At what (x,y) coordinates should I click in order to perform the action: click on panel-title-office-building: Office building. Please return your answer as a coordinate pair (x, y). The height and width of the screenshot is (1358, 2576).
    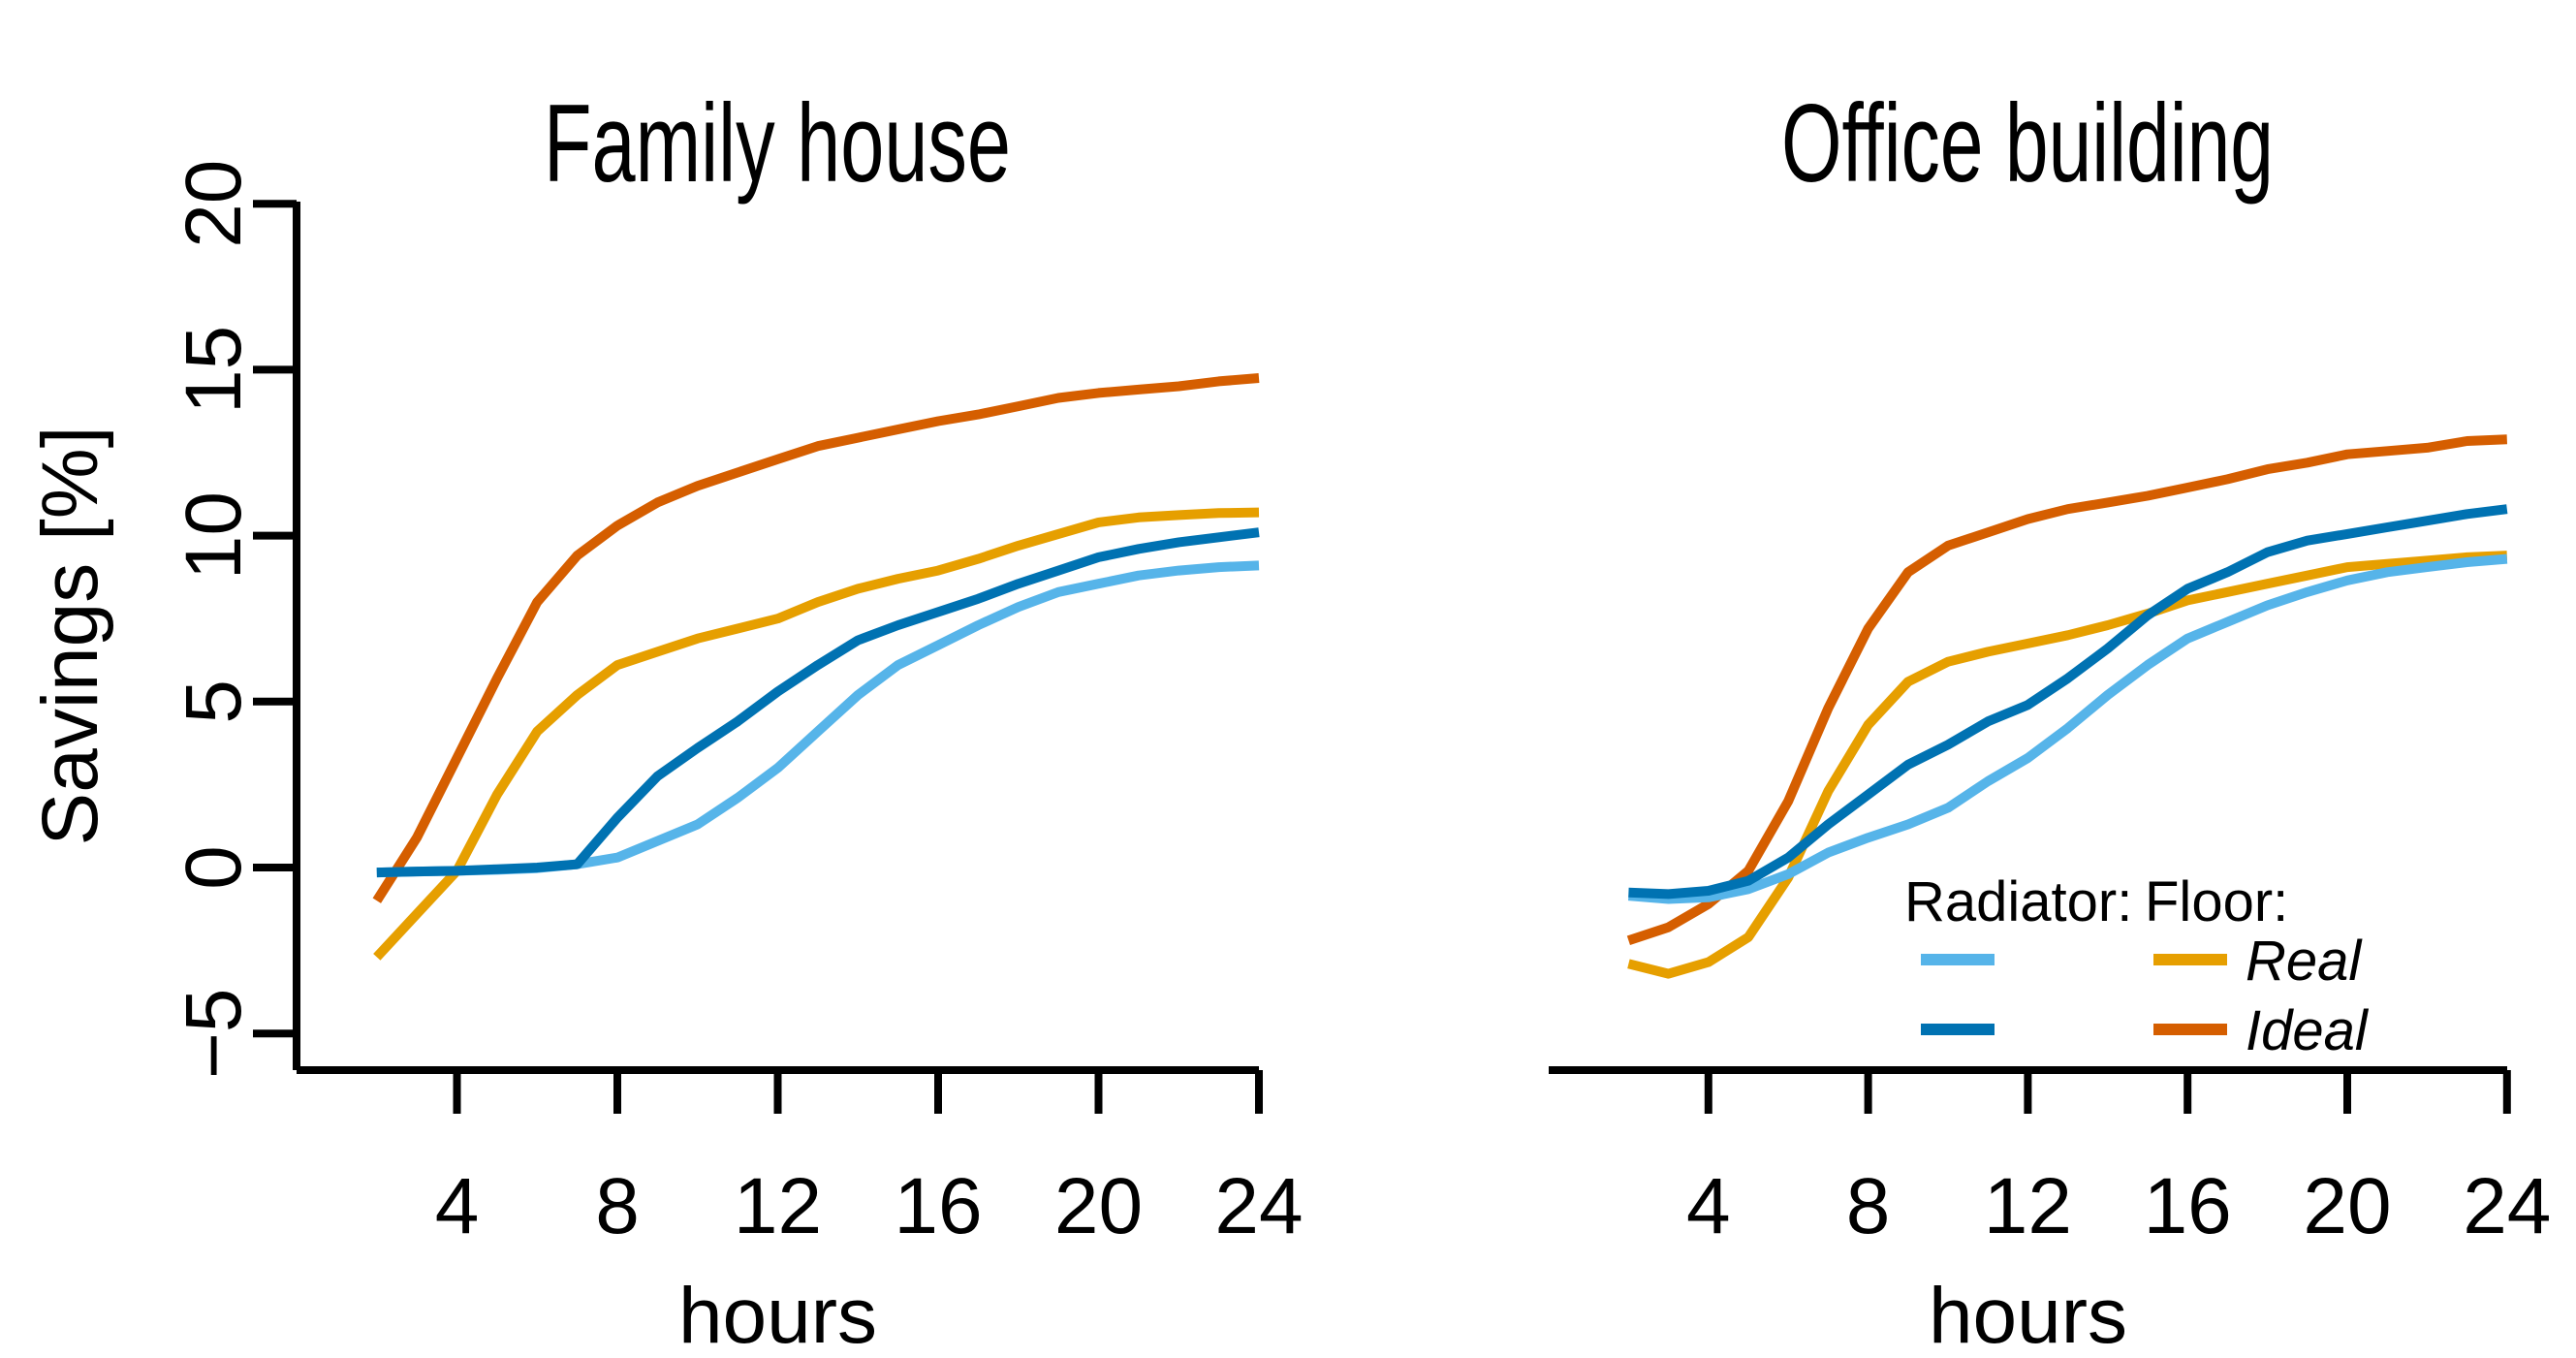
    Looking at the image, I should click on (2027, 143).